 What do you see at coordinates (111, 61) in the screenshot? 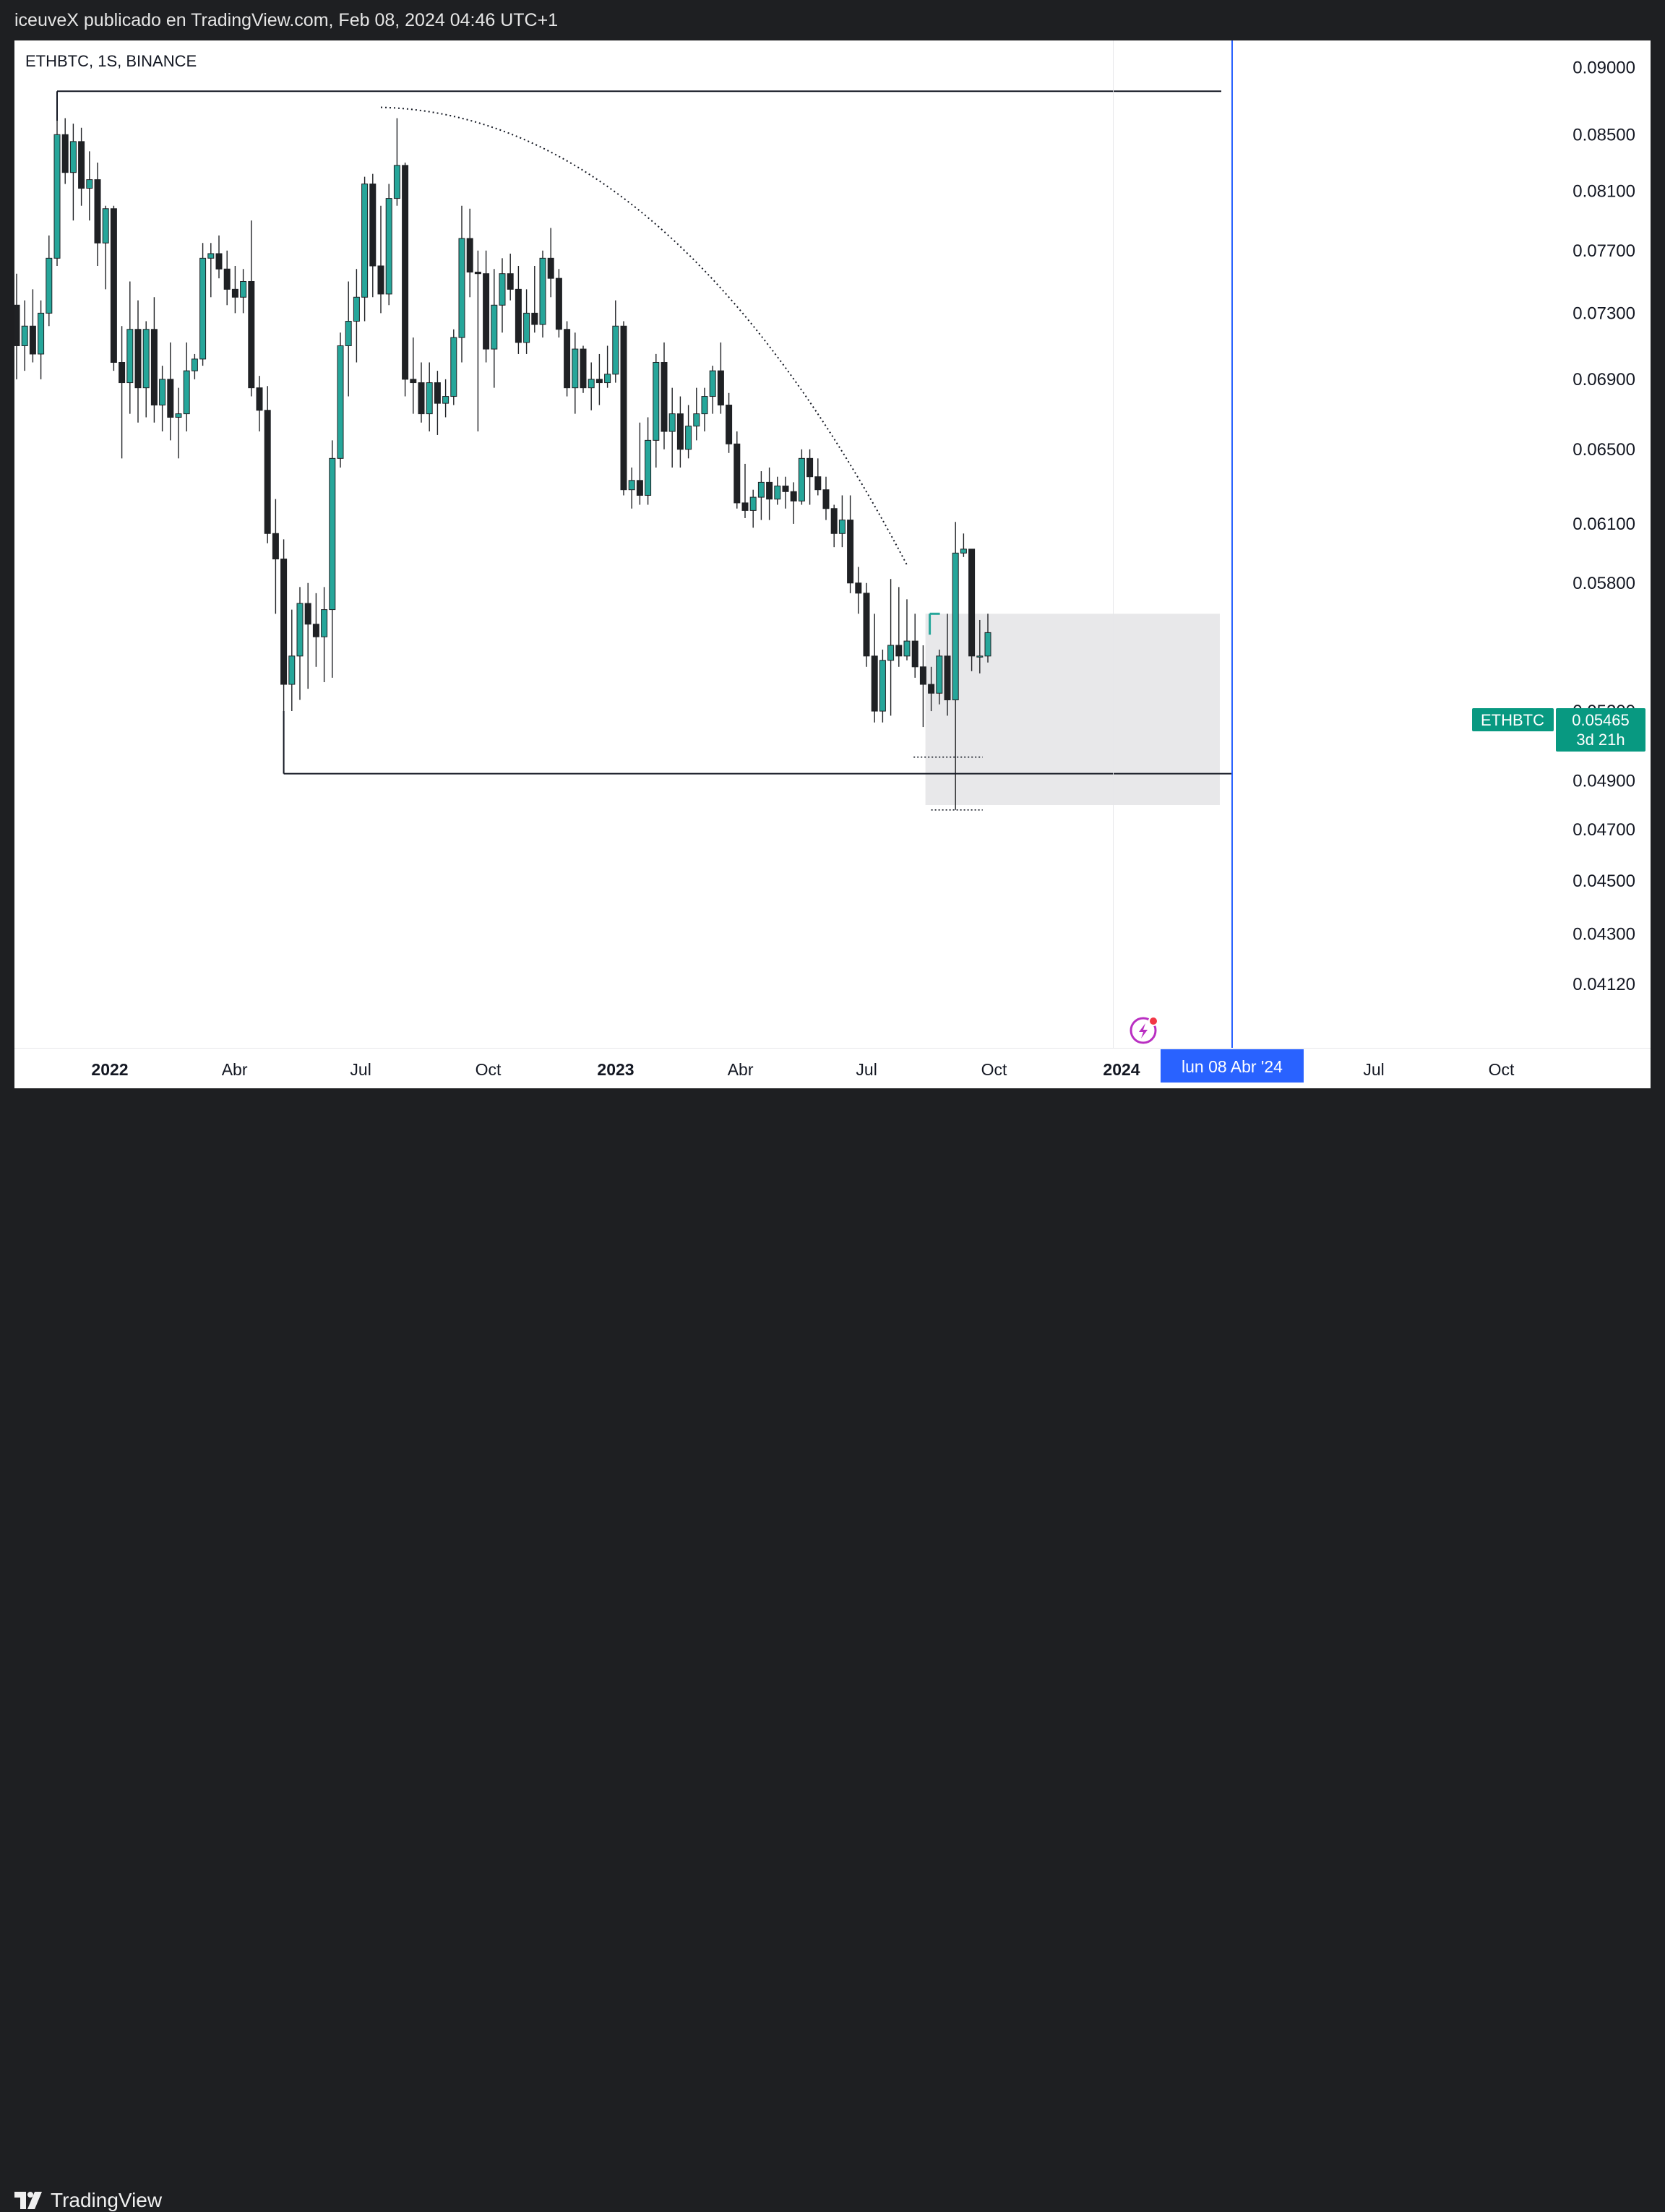
I see `chart-title: ETHBTC, 1S, BINANCE` at bounding box center [111, 61].